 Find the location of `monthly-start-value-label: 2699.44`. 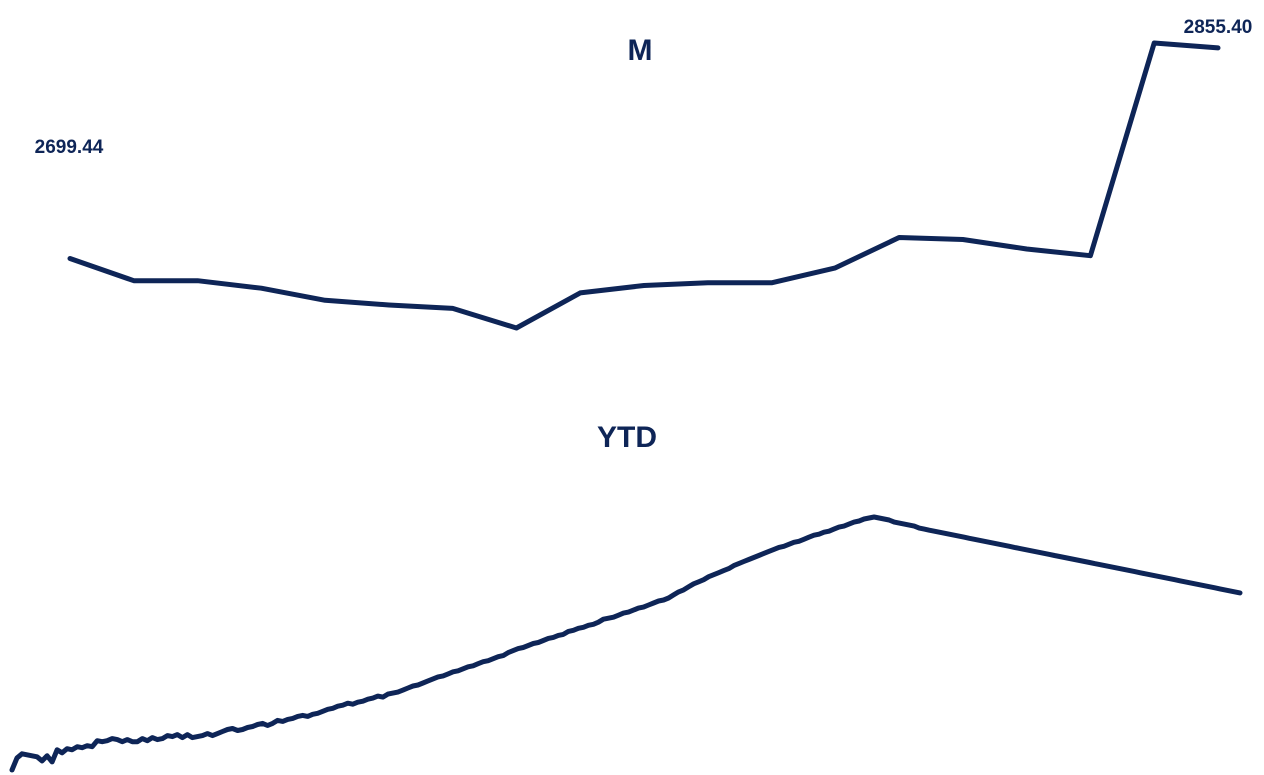

monthly-start-value-label: 2699.44 is located at coordinates (69, 147).